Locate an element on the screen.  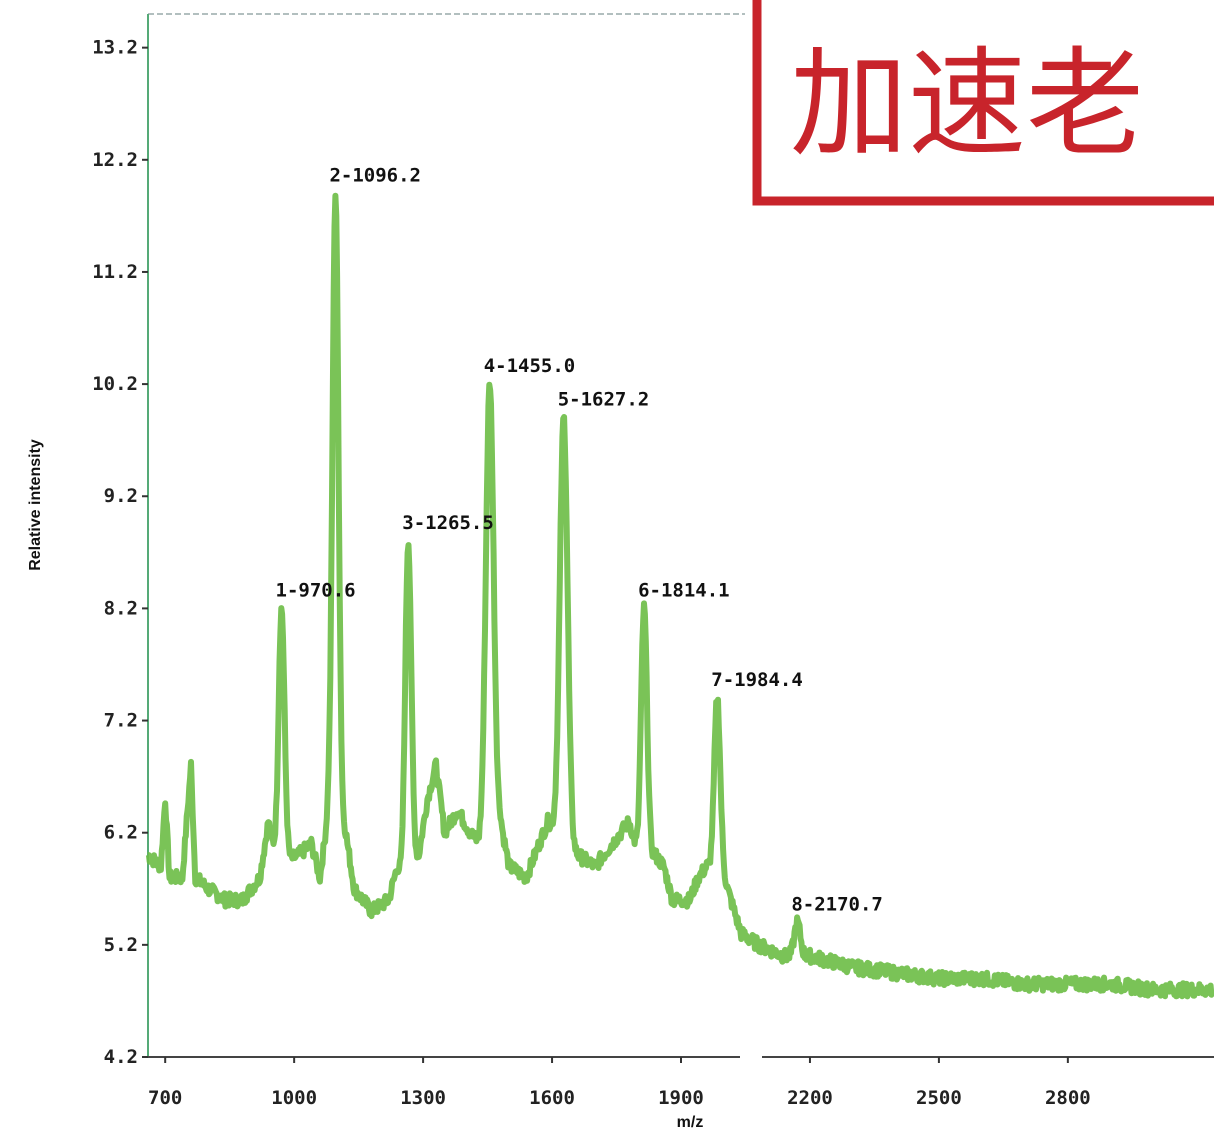
peak-label: 8-2170.7 is located at coordinates (837, 904).